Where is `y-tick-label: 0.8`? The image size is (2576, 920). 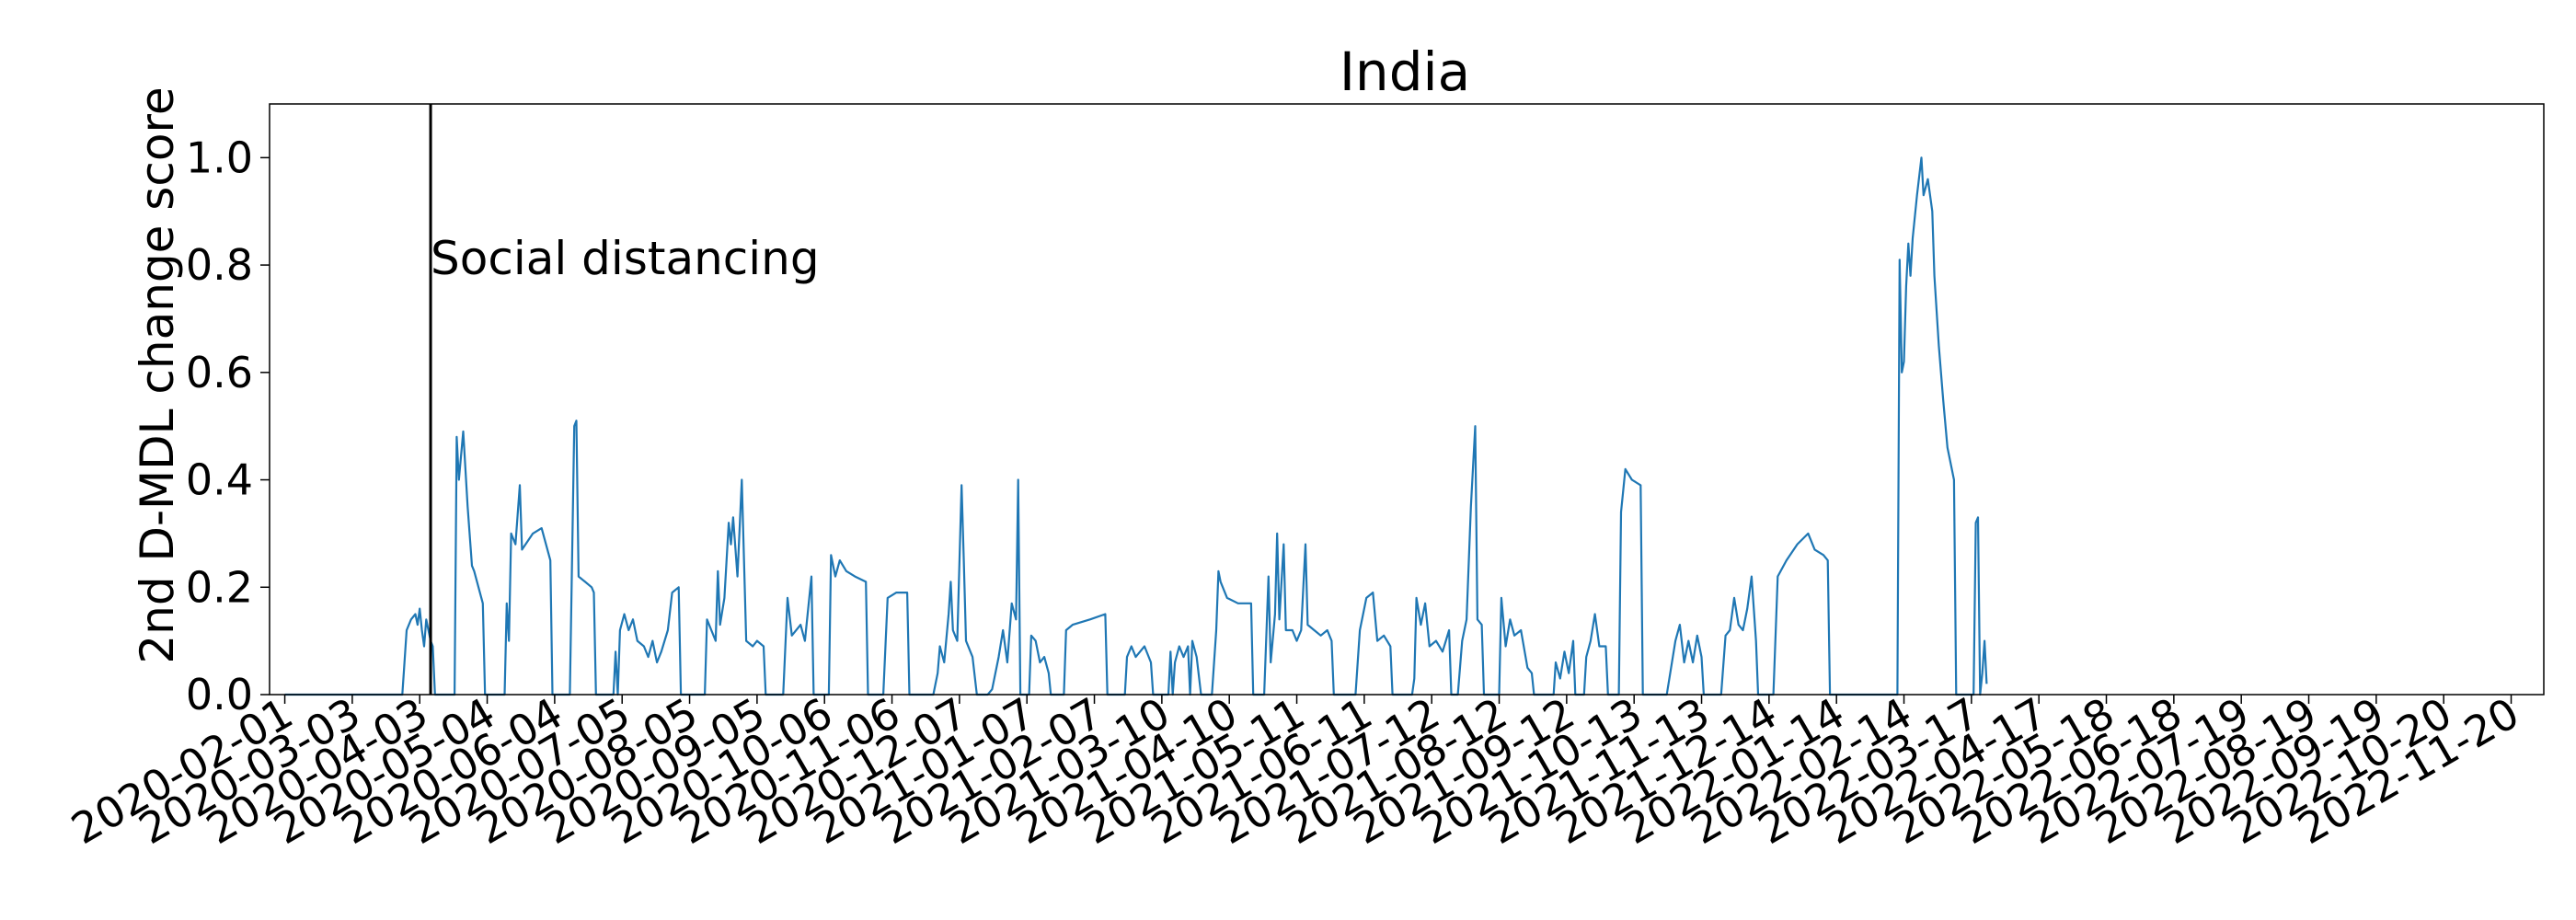 y-tick-label: 0.8 is located at coordinates (219, 265).